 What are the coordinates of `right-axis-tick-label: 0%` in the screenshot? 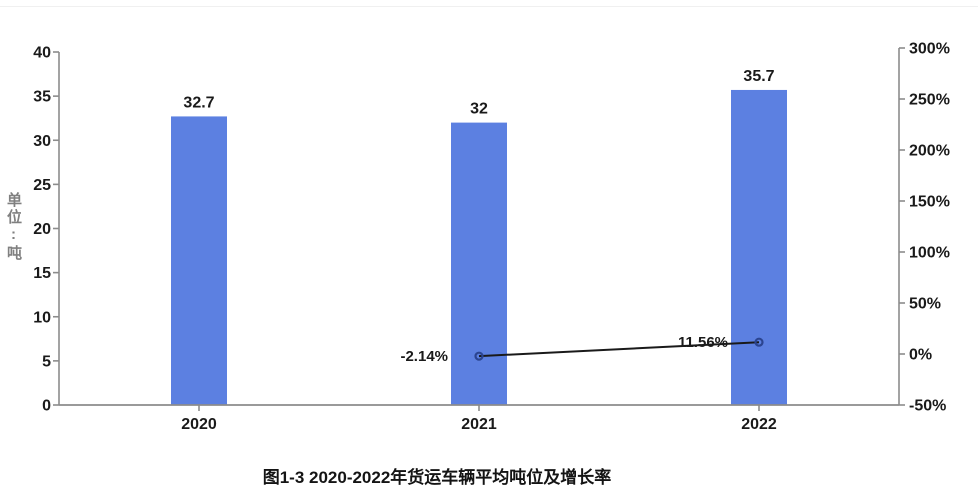 It's located at (920, 355).